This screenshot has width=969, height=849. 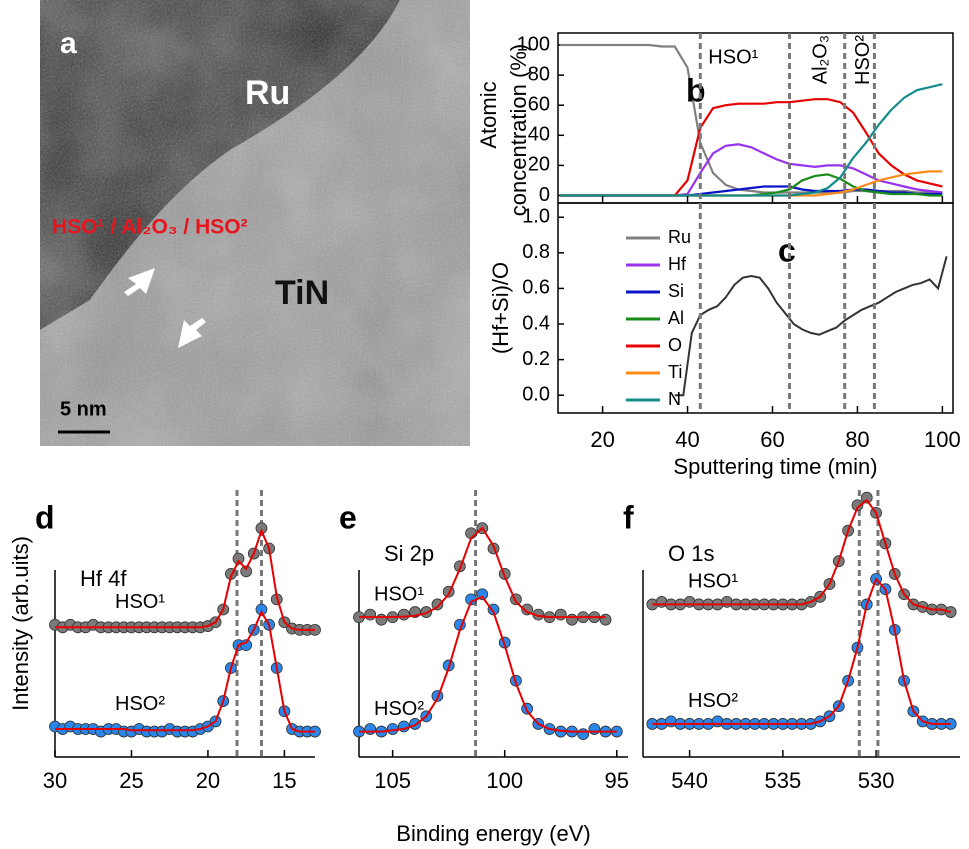 I want to click on x-tick-label: 105, so click(x=392, y=780).